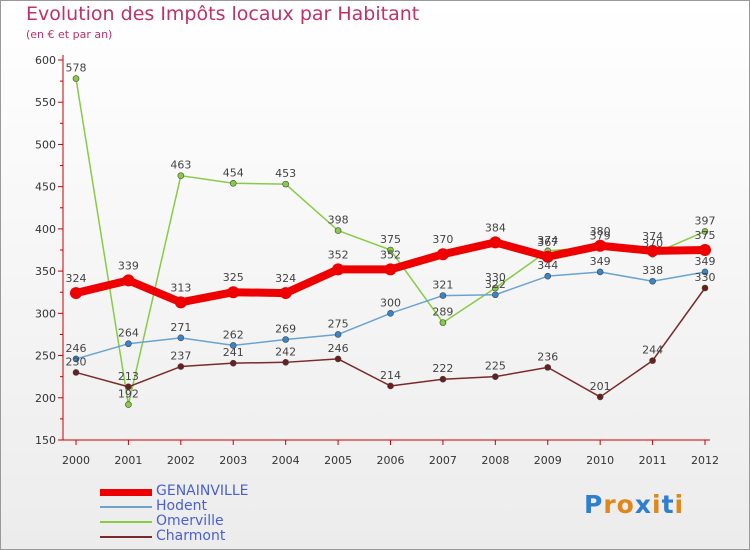 The image size is (750, 550). What do you see at coordinates (128, 394) in the screenshot?
I see `data-label-omerville: 192` at bounding box center [128, 394].